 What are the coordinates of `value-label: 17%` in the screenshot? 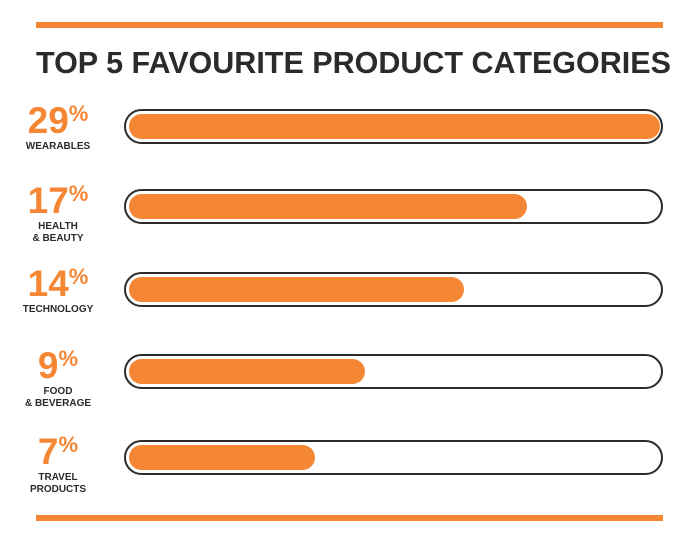 It's located at (58, 200).